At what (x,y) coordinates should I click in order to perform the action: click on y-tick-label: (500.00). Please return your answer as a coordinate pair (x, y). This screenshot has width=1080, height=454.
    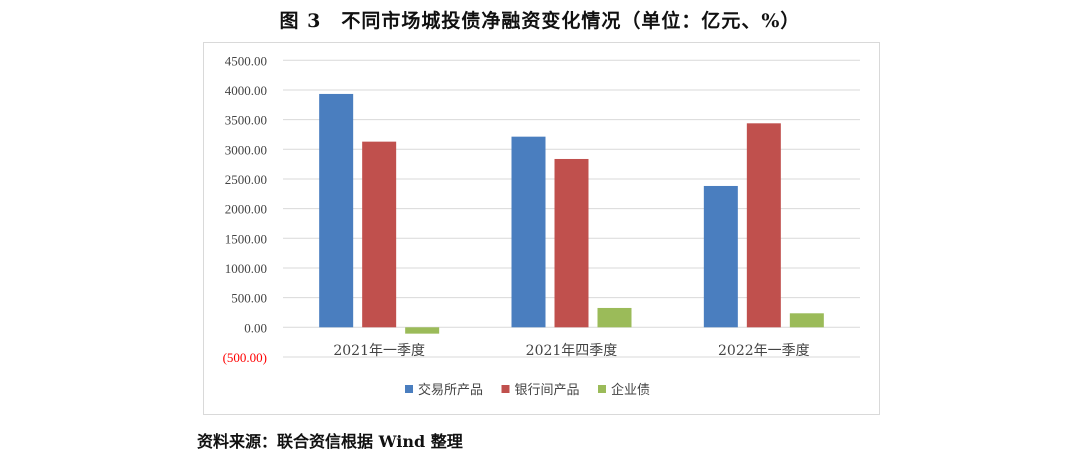
    Looking at the image, I should click on (245, 357).